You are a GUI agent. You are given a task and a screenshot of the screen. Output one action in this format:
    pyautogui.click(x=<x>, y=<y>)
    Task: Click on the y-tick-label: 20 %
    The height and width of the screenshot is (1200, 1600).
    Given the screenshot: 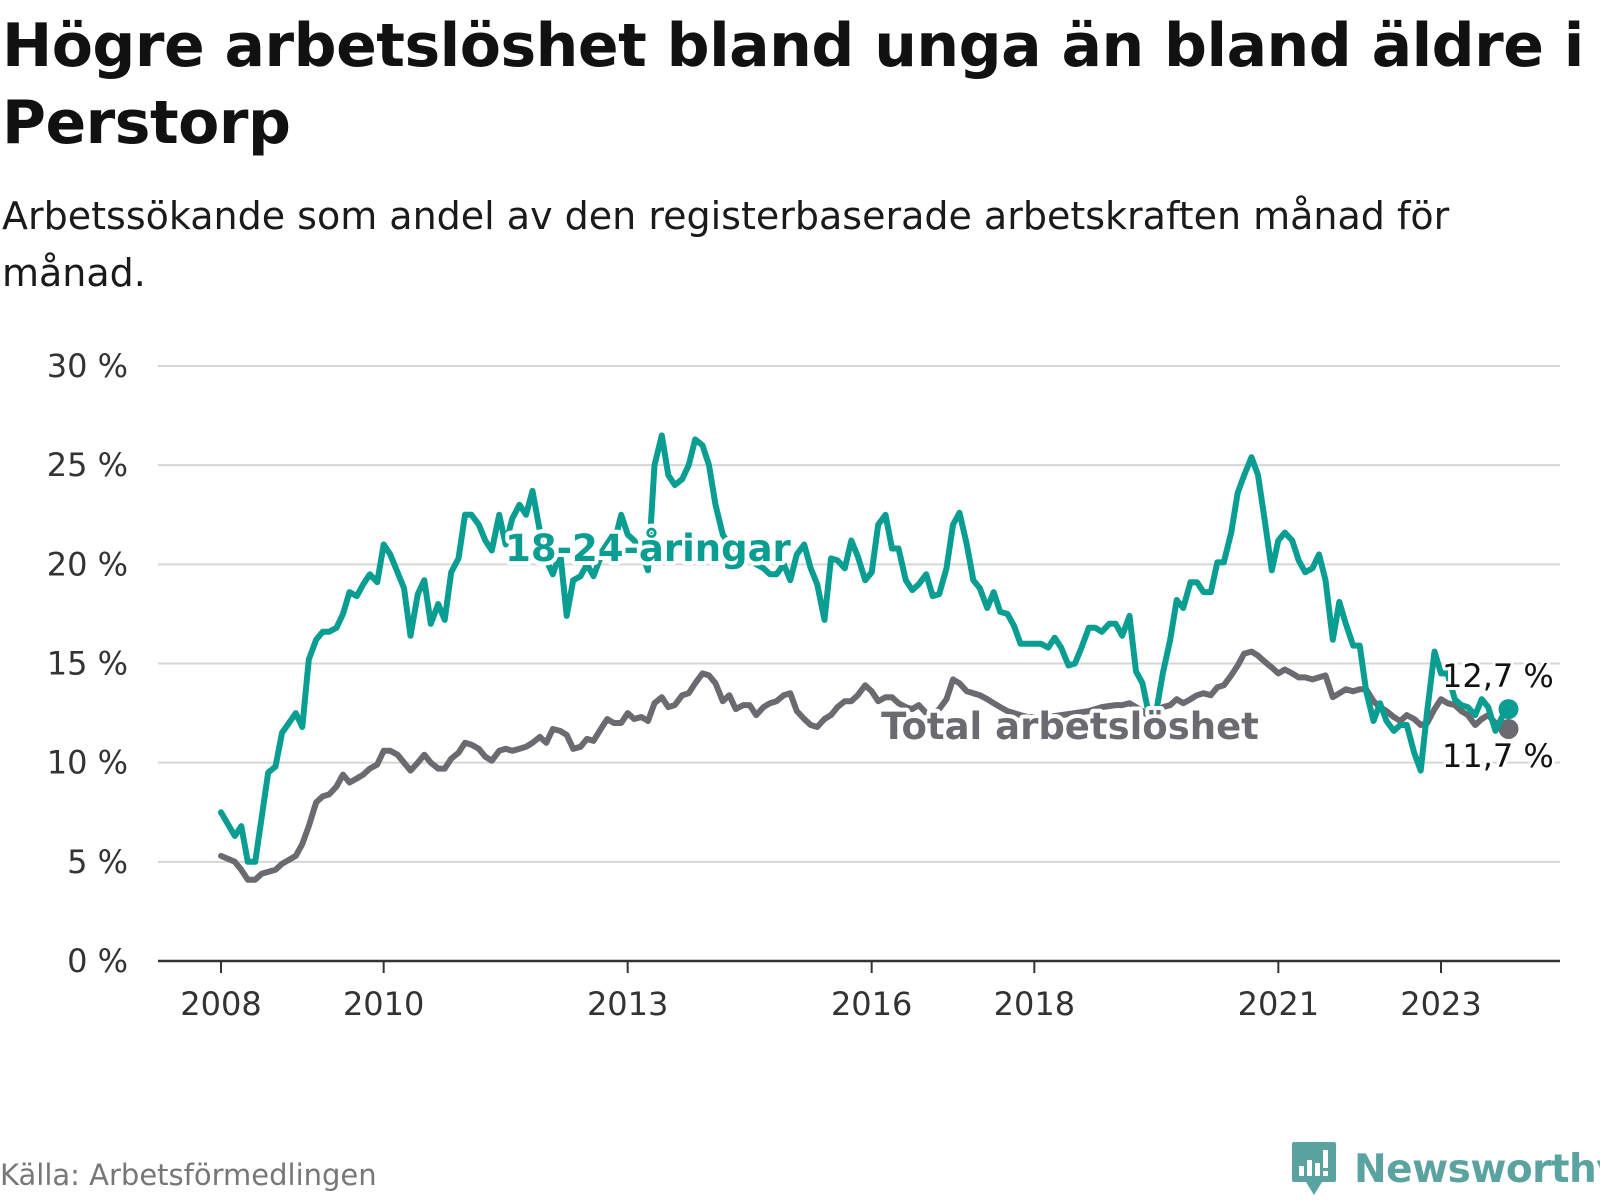 What is the action you would take?
    pyautogui.click(x=87, y=564)
    